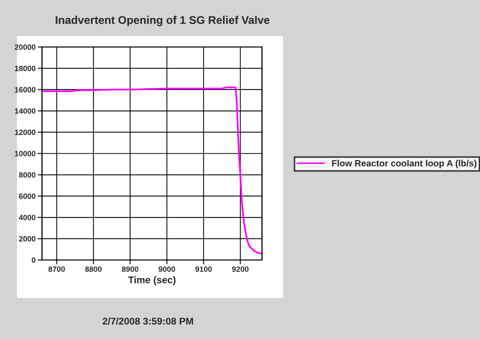  Describe the element at coordinates (152, 281) in the screenshot. I see `x-axis-title: Time (sec)` at that location.